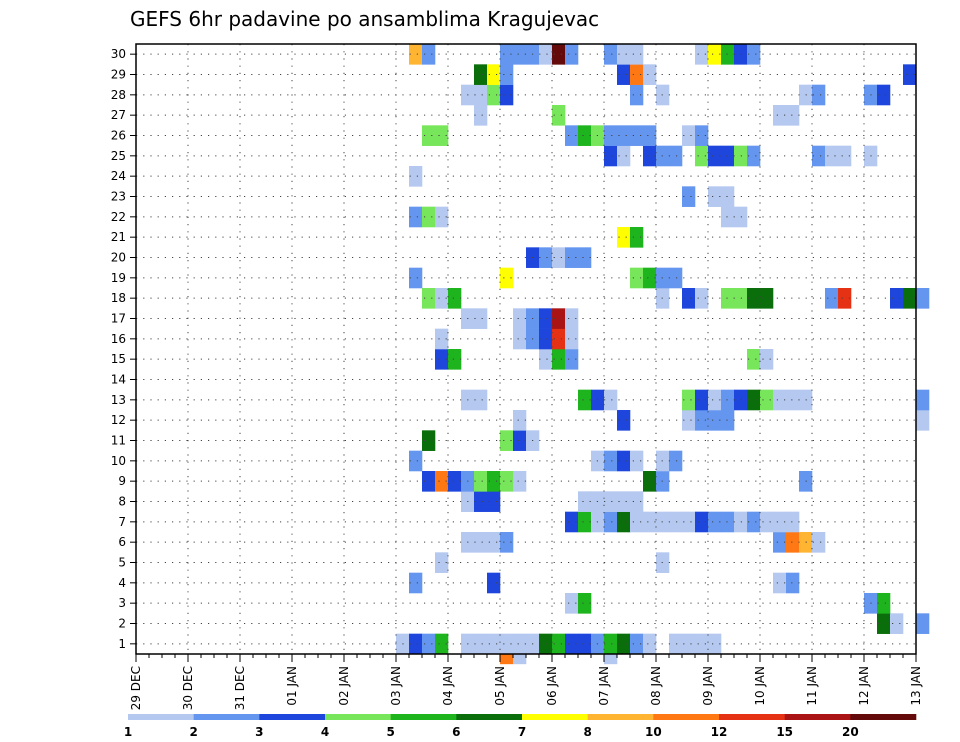  What do you see at coordinates (916, 686) in the screenshot?
I see `x-tick-label: 13 JAN` at bounding box center [916, 686].